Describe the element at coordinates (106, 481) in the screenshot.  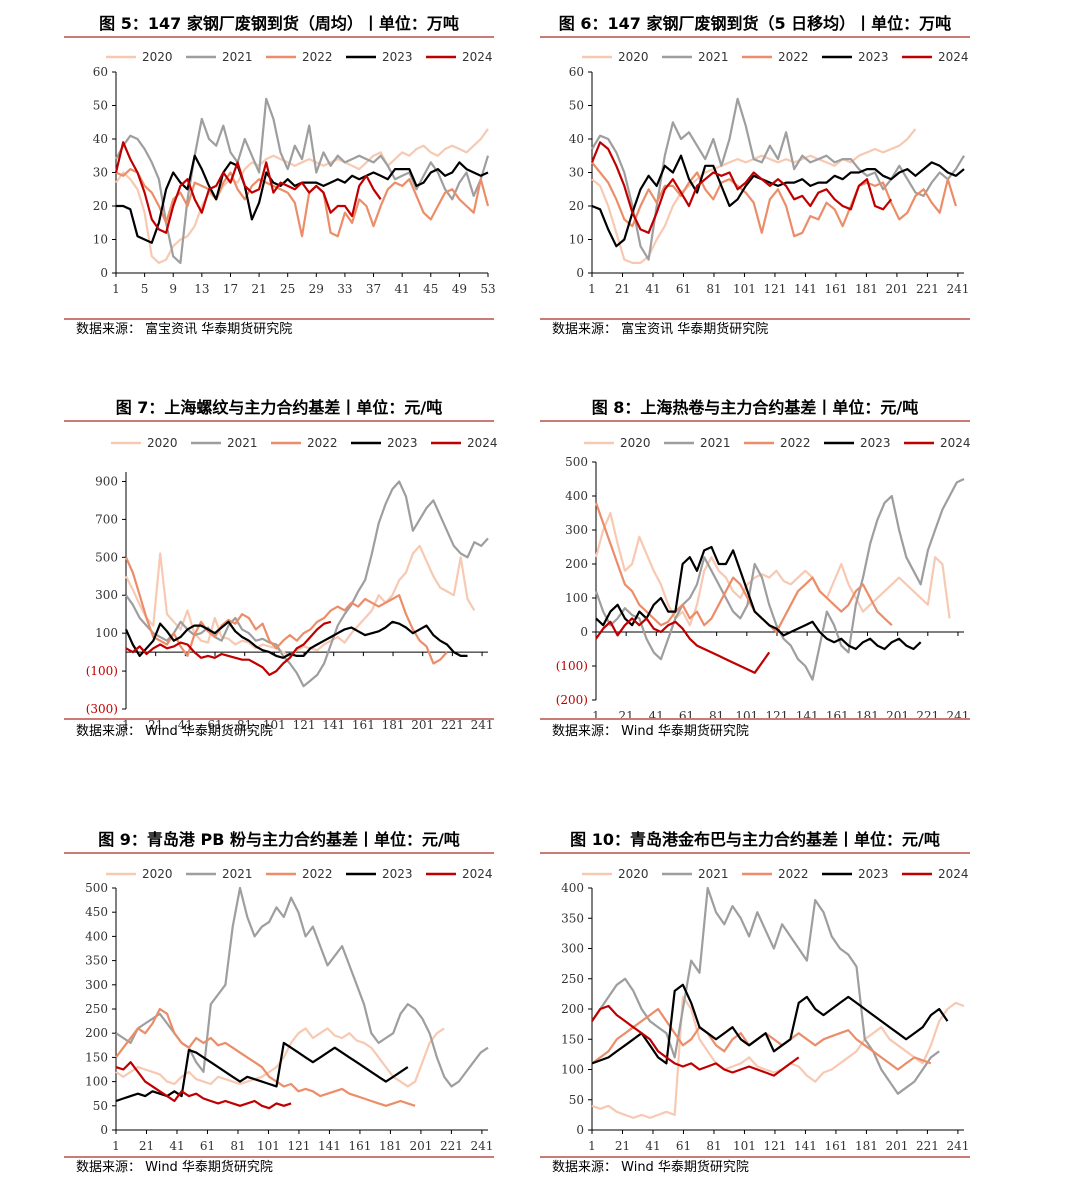
I see `y-tick-label: 900` at that location.